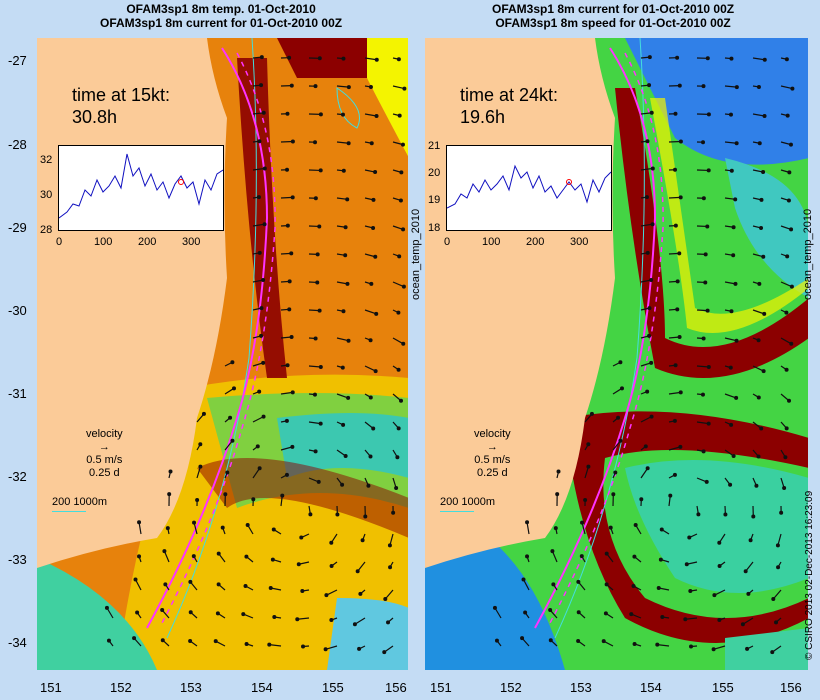 This screenshot has width=820, height=700. Describe the element at coordinates (492, 454) in the screenshot. I see `right-velocity-legend: velocity → 0.5 m/s 0.25 d` at that location.